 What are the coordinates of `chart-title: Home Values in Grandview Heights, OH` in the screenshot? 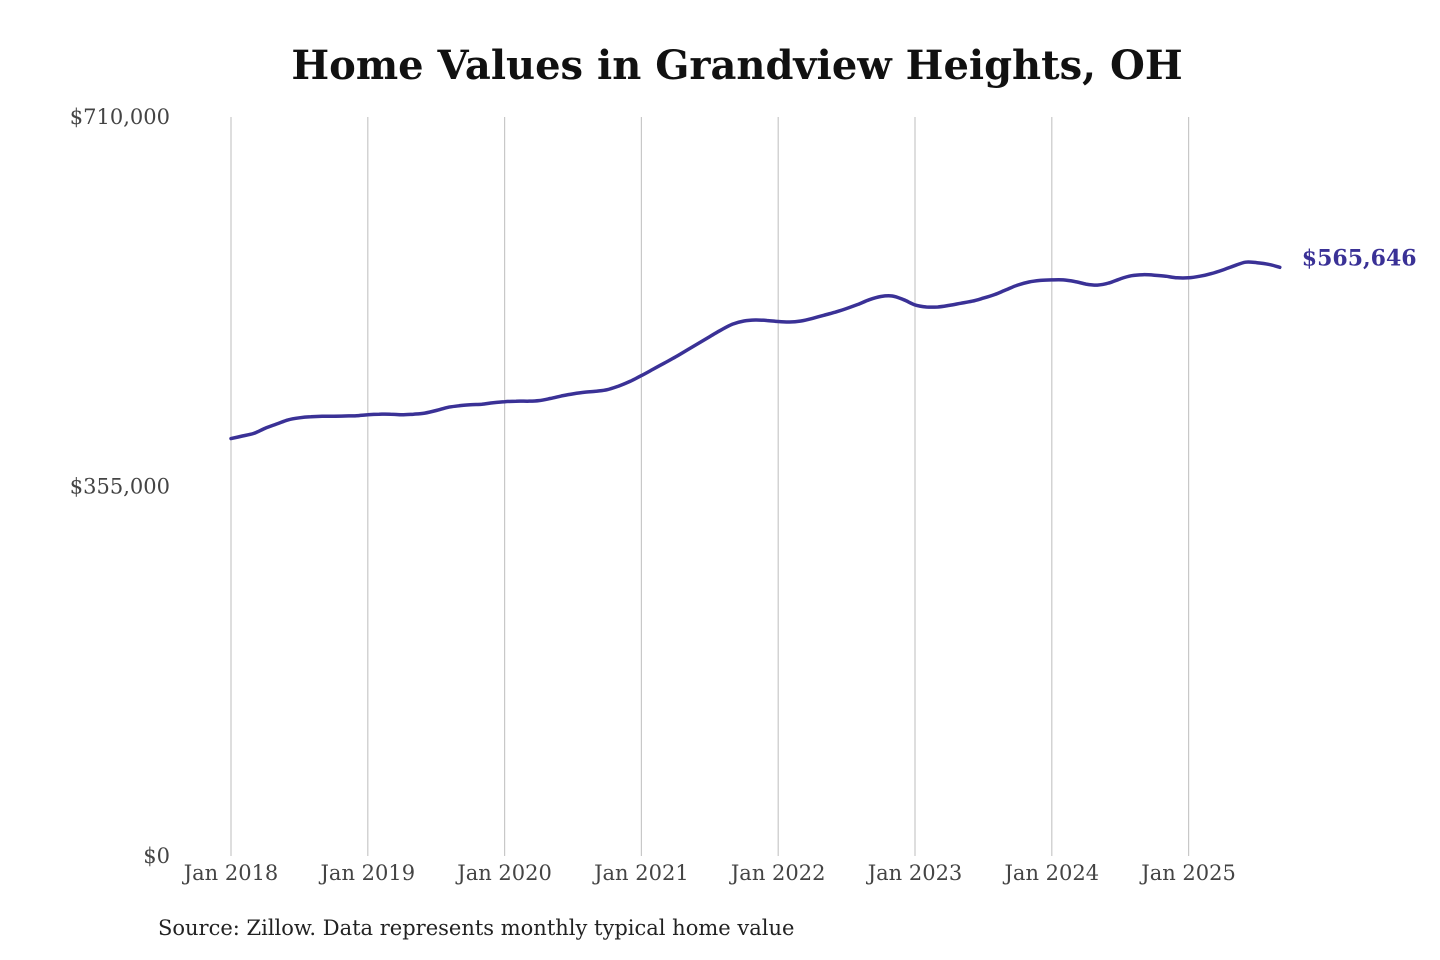 It's located at (737, 65).